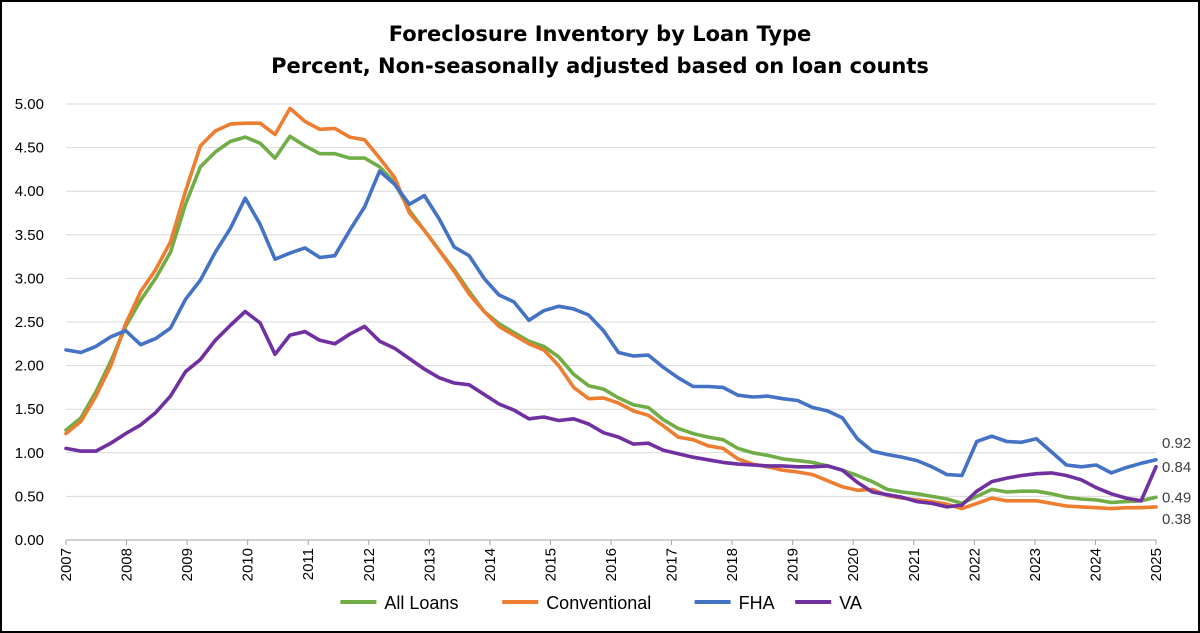 The width and height of the screenshot is (1200, 633). What do you see at coordinates (1176, 519) in the screenshot?
I see `end-value-label: 0.38` at bounding box center [1176, 519].